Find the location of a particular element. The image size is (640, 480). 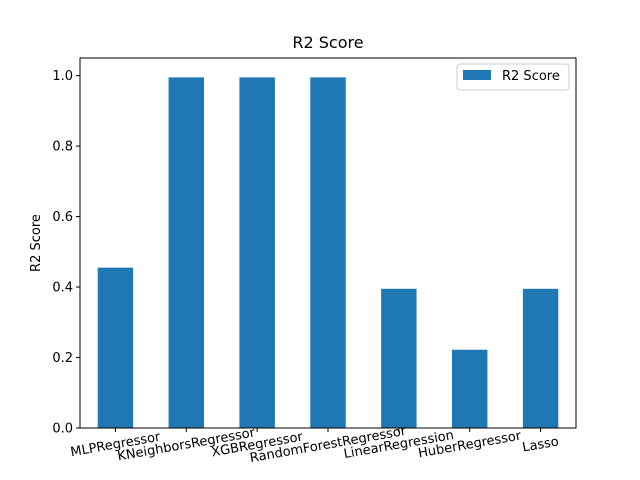

bar-HuberRegressor is located at coordinates (470, 388).